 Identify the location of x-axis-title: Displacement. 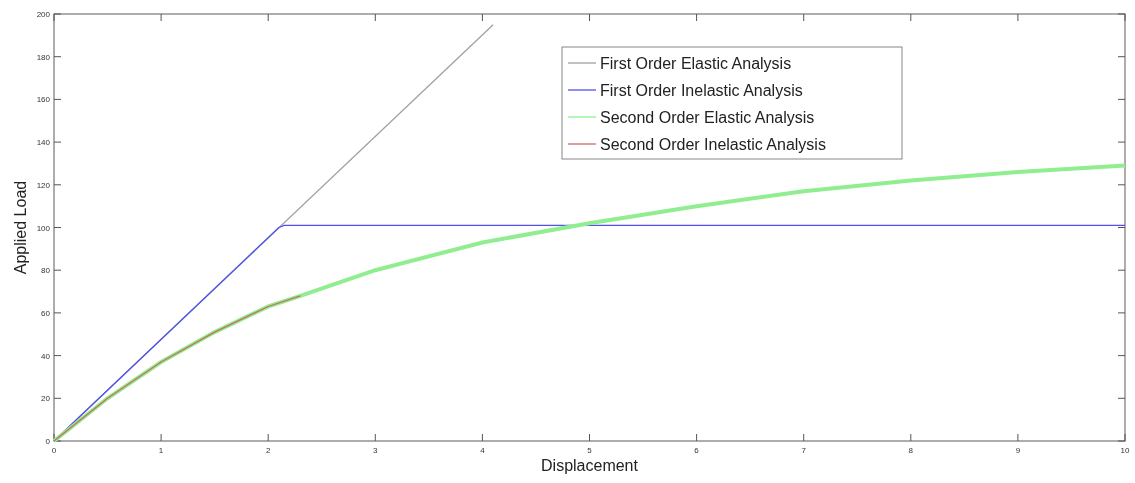
(590, 465).